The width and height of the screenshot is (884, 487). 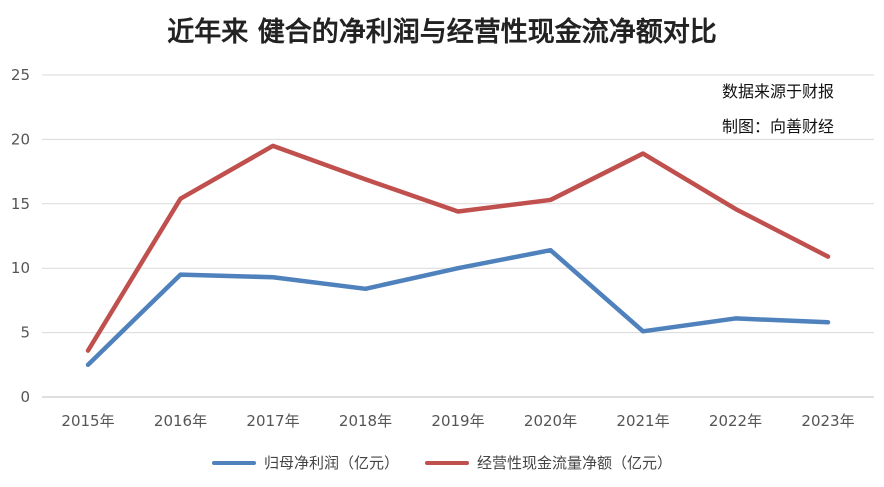 What do you see at coordinates (20, 75) in the screenshot?
I see `y-tick-label: 25` at bounding box center [20, 75].